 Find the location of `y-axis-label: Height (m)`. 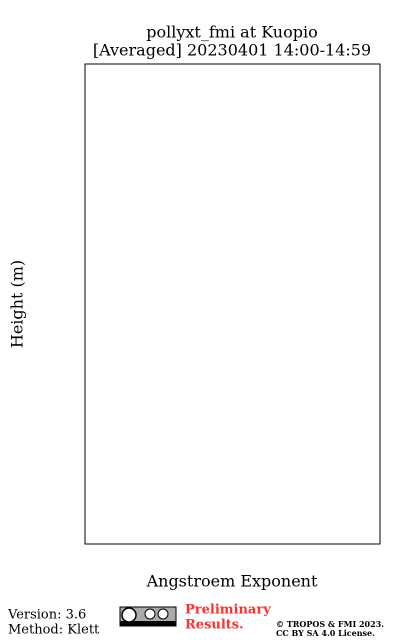

y-axis-label: Height (m) is located at coordinates (17, 304).